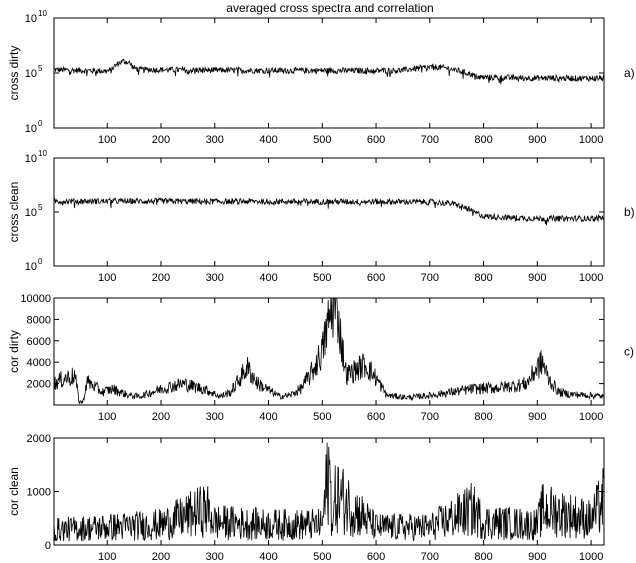 The image size is (636, 563). What do you see at coordinates (39, 320) in the screenshot?
I see `y-tick-label: 8000` at bounding box center [39, 320].